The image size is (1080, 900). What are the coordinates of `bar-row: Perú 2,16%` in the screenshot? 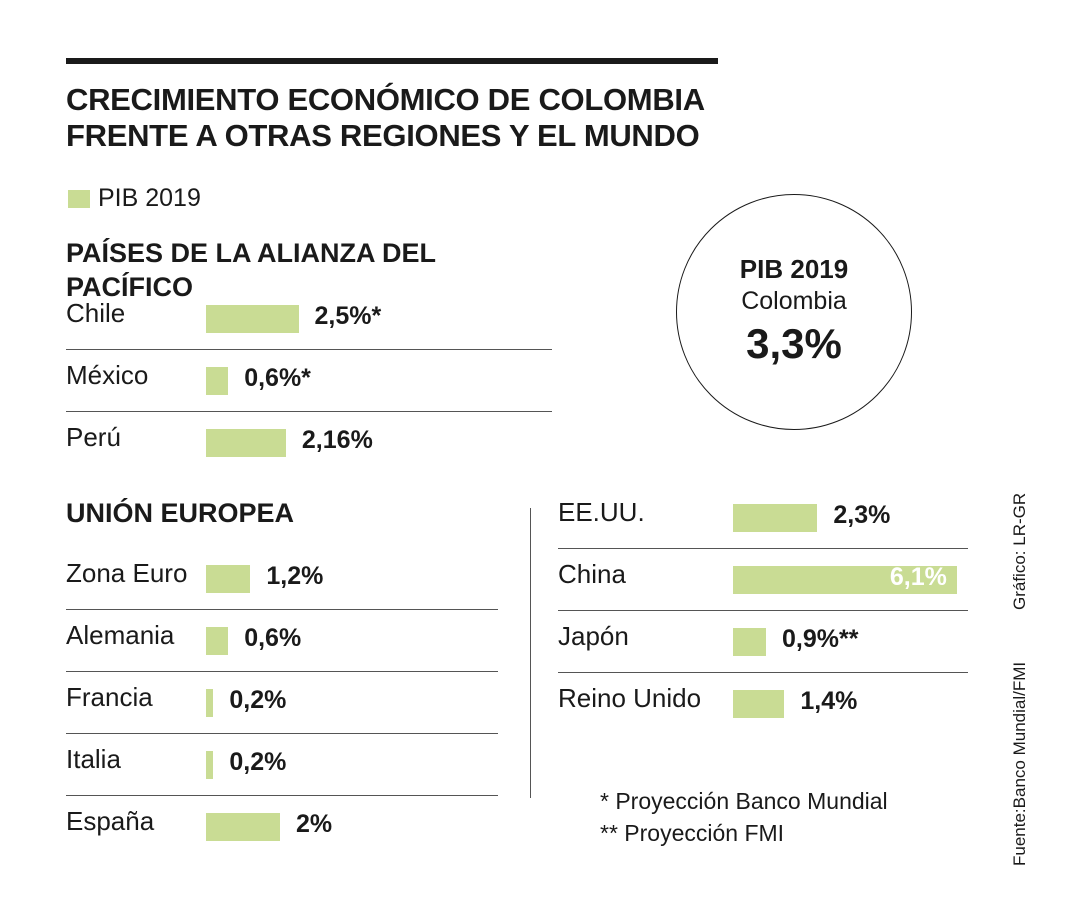 It's located at (309, 442).